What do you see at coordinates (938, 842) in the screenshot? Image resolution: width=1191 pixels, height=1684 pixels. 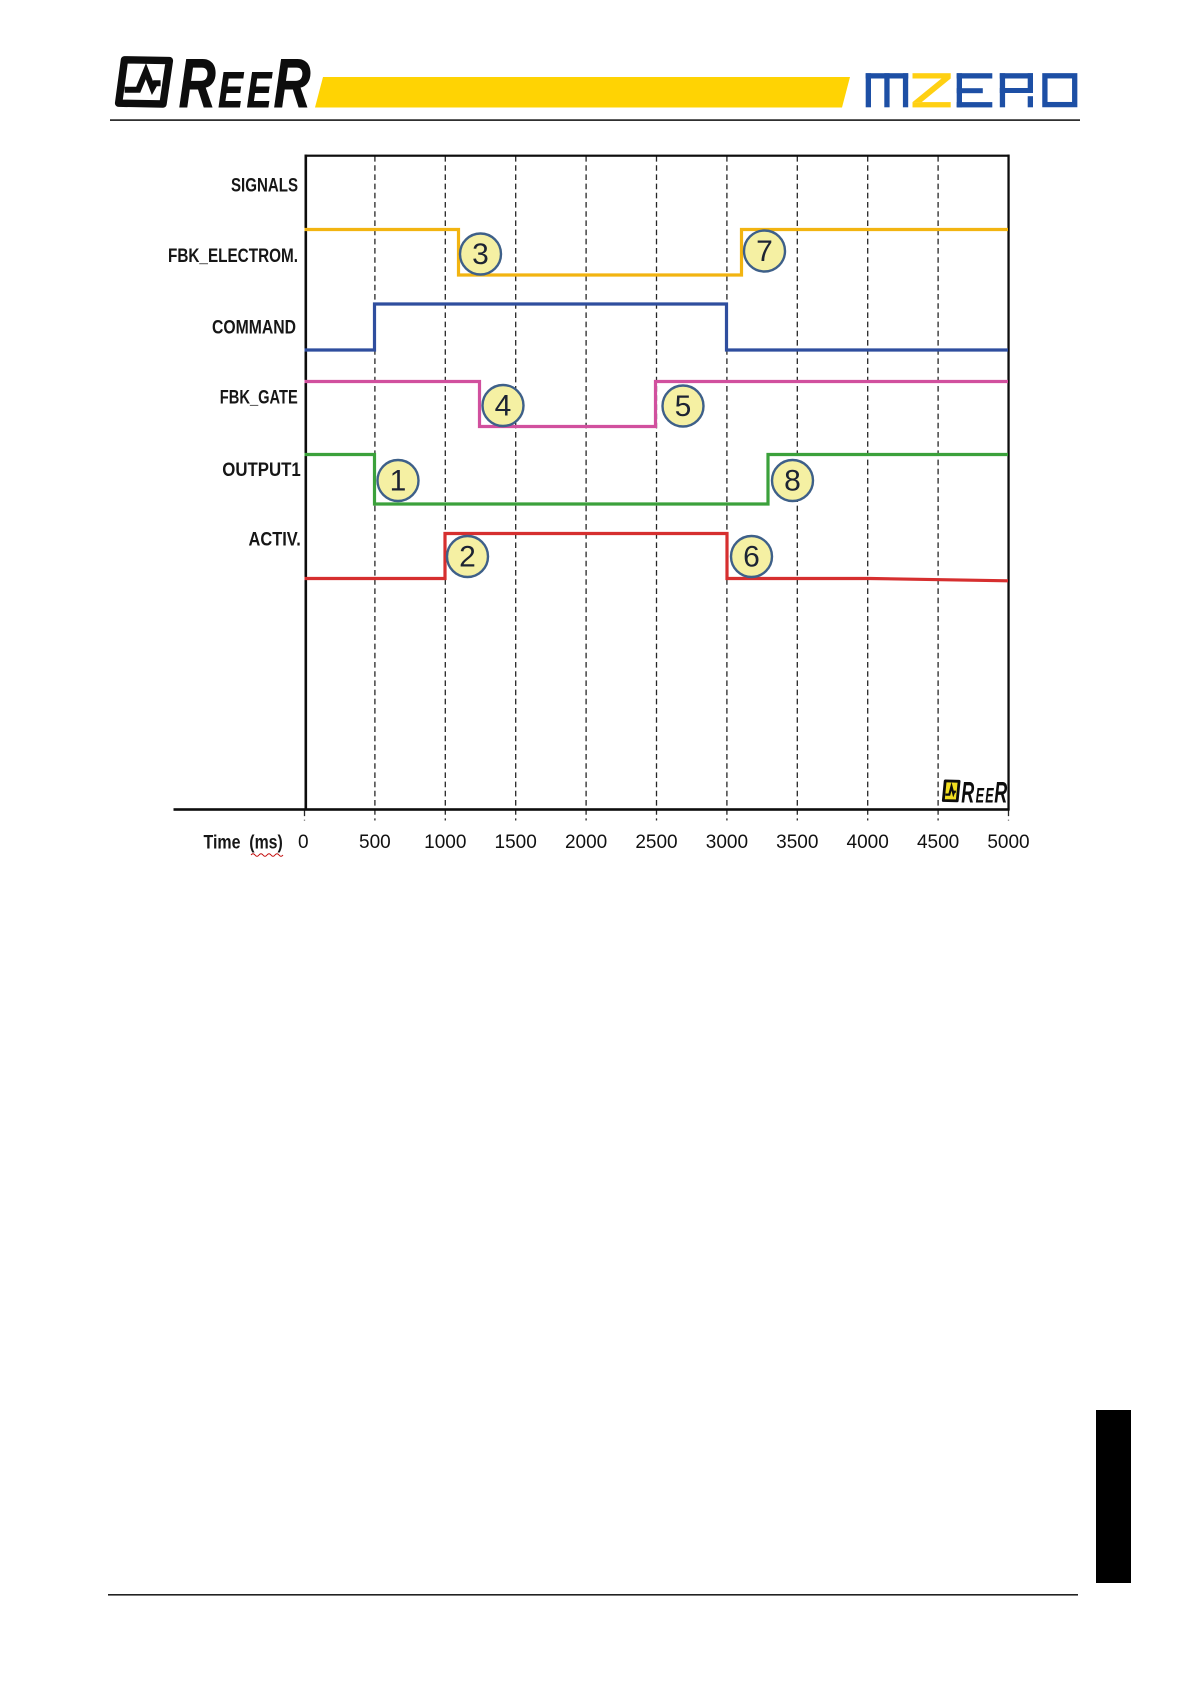 I see `svg-text: 4500` at bounding box center [938, 842].